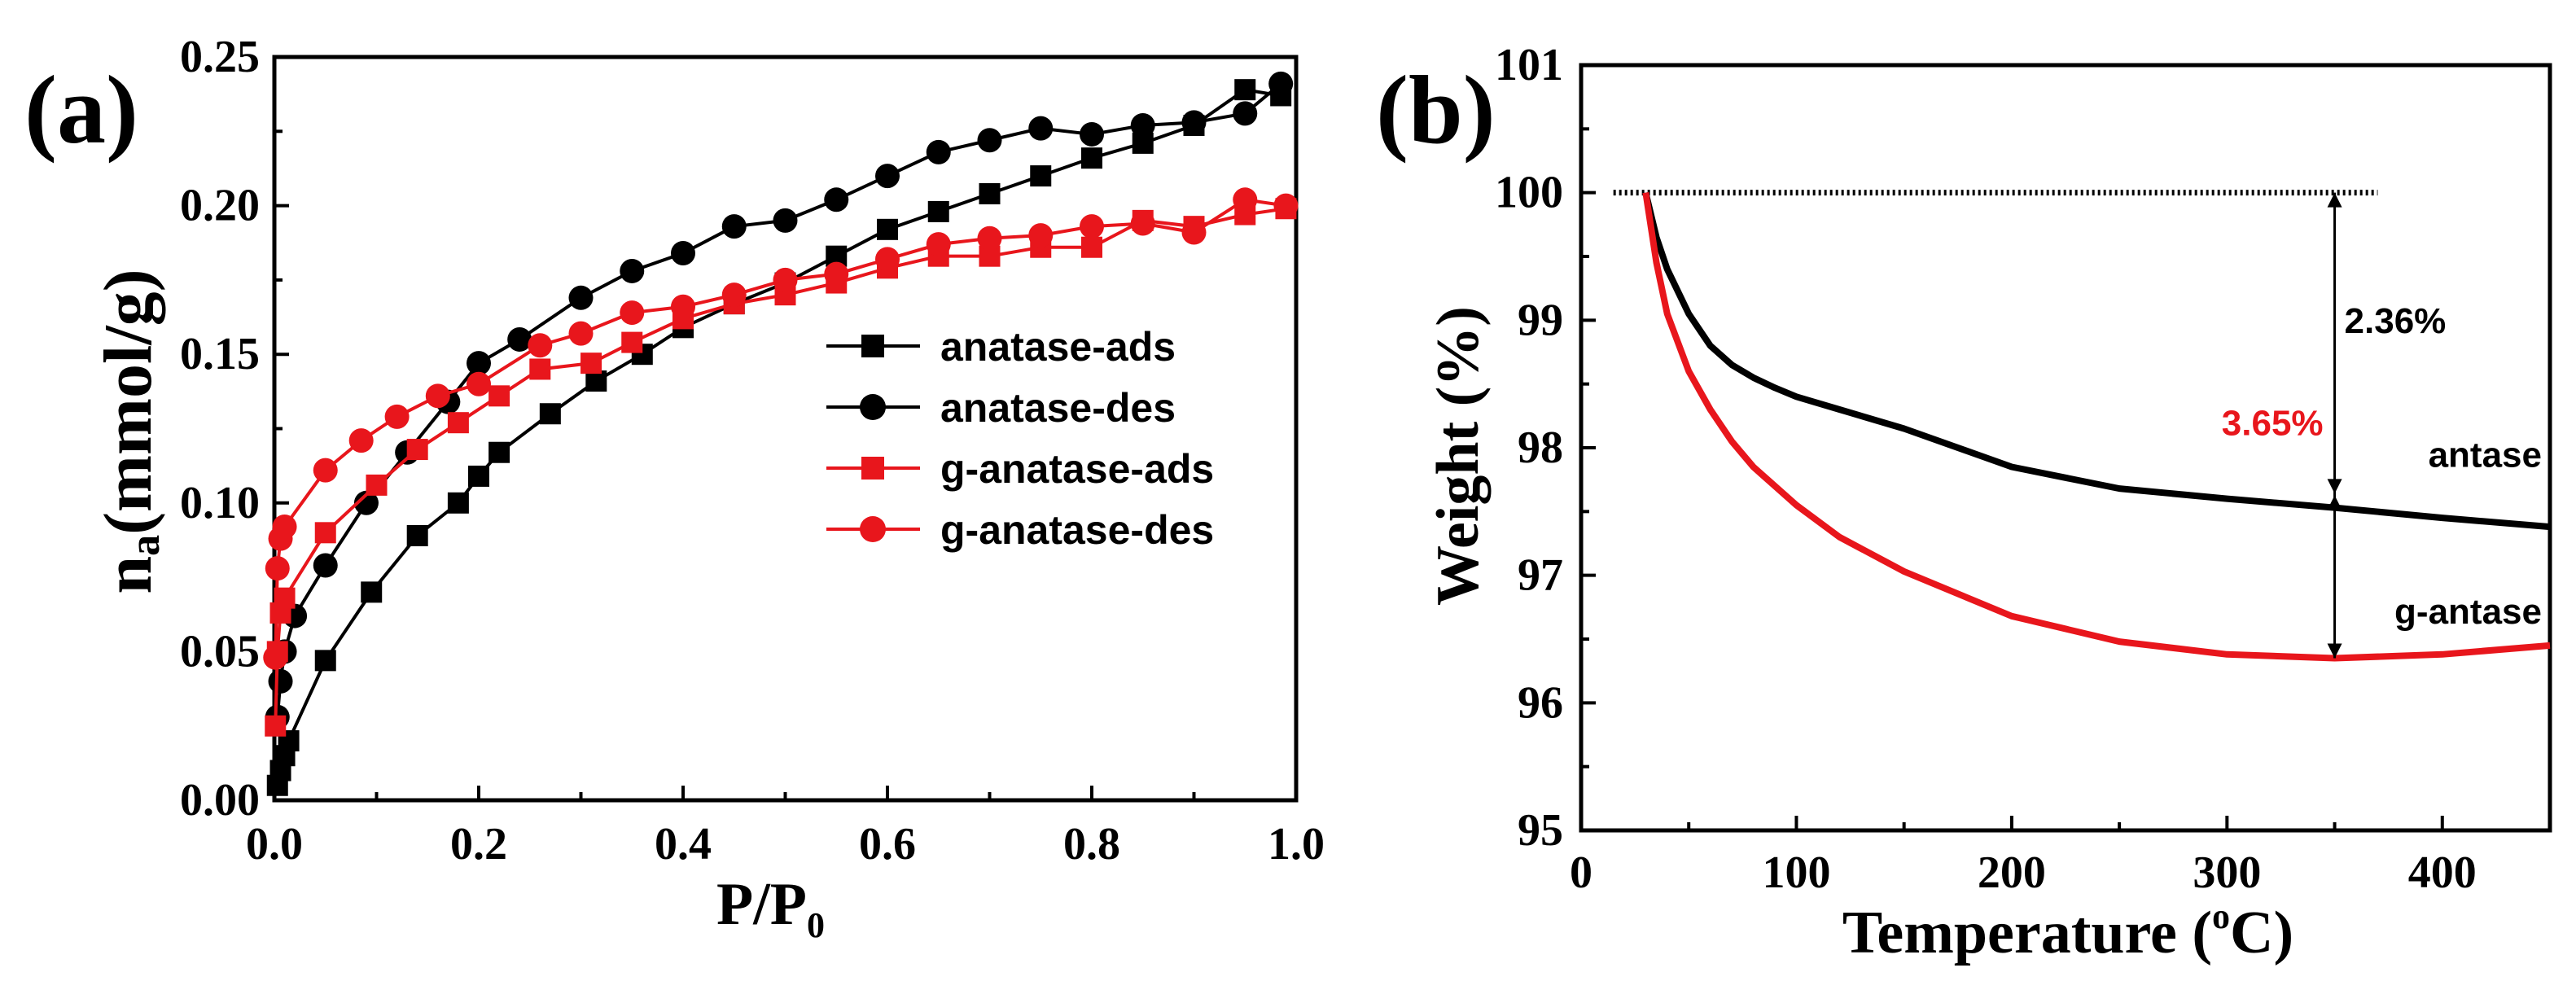 The image size is (2576, 981). What do you see at coordinates (1058, 347) in the screenshot?
I see `legend-label: anatase-ads` at bounding box center [1058, 347].